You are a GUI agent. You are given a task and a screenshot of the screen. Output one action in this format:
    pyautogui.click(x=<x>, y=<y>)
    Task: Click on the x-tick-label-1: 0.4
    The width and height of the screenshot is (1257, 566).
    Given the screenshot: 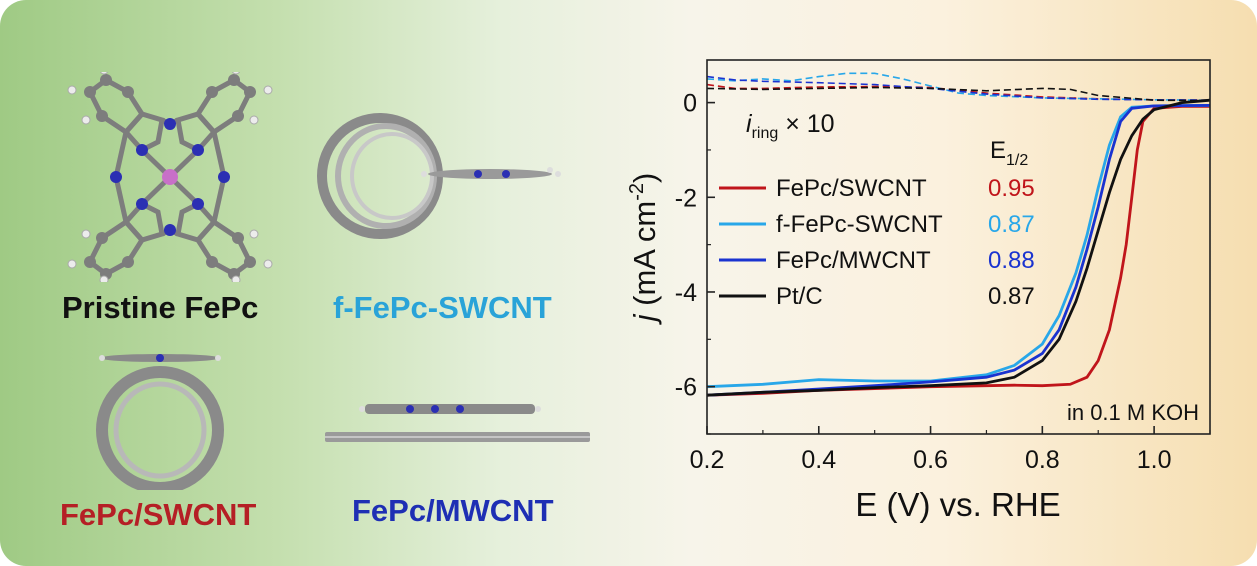 What is the action you would take?
    pyautogui.click(x=818, y=460)
    